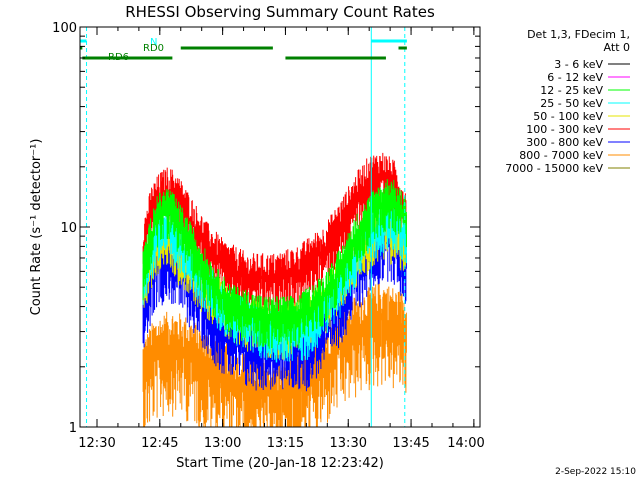  What do you see at coordinates (617, 47) in the screenshot?
I see `legend-header: Att 0` at bounding box center [617, 47].